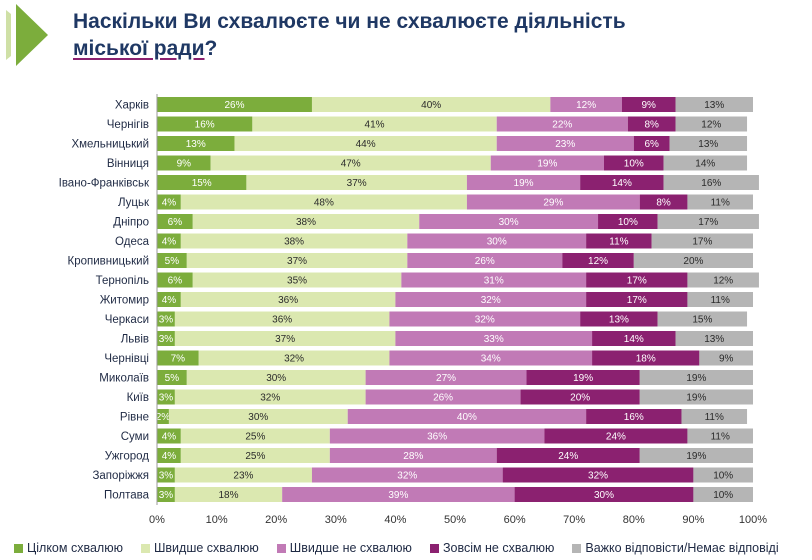  I want to click on title-line-2: міської ради?, so click(423, 48).